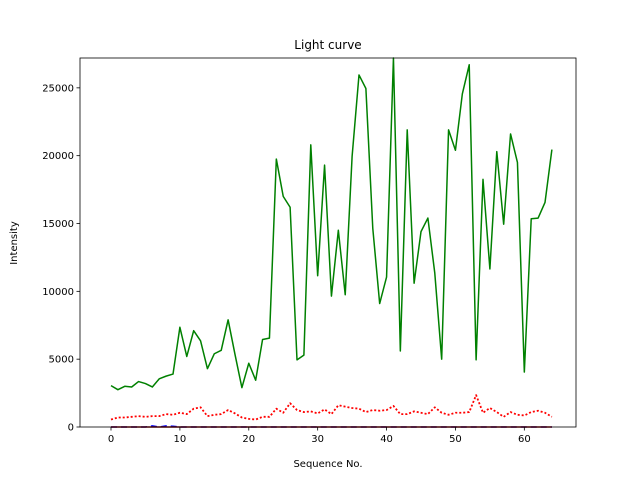 The height and width of the screenshot is (480, 640). I want to click on y-tick-label: 15000, so click(58, 224).